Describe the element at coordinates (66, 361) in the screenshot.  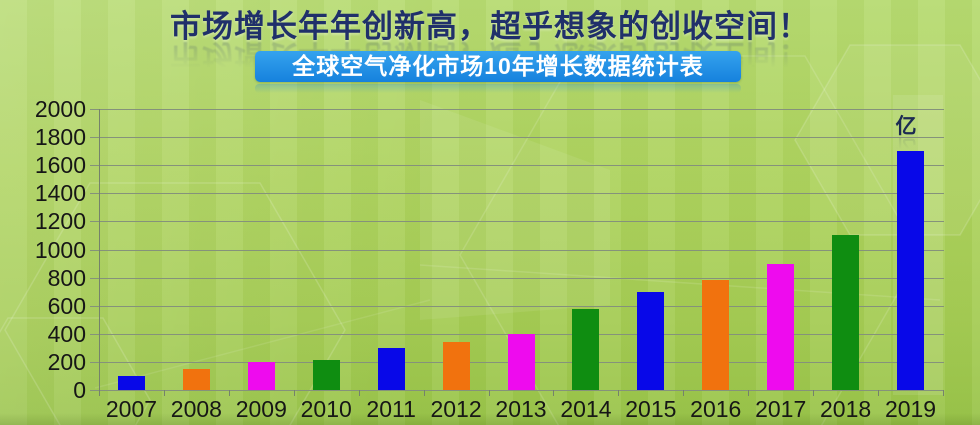
I see `y-axis-label: 200` at that location.